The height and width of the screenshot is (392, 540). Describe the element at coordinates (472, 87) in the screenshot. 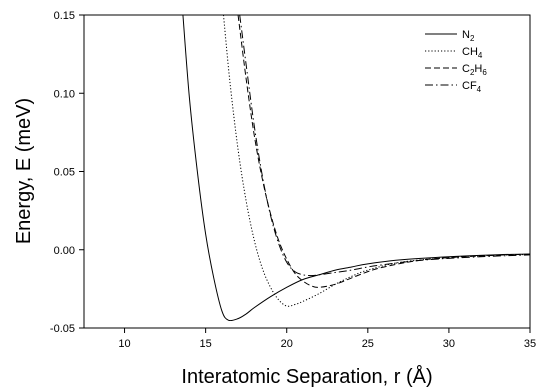

I see `legend-label-cf4: CF4` at that location.